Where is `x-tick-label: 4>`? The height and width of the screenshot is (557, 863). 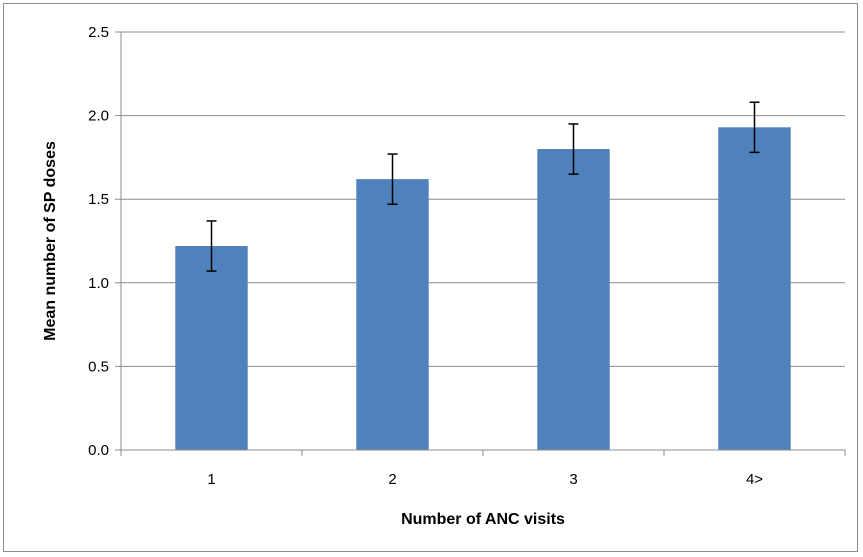 x-tick-label: 4> is located at coordinates (754, 479).